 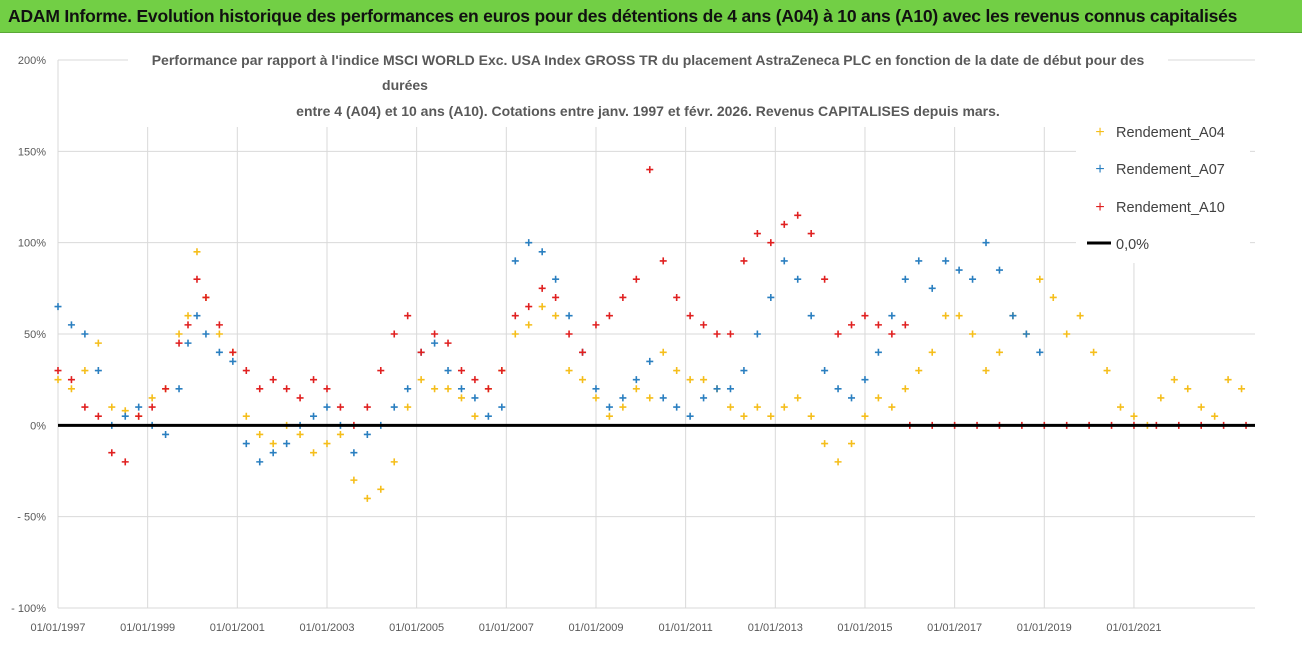 What do you see at coordinates (38, 426) in the screenshot?
I see `y-tick-label: 0%` at bounding box center [38, 426].